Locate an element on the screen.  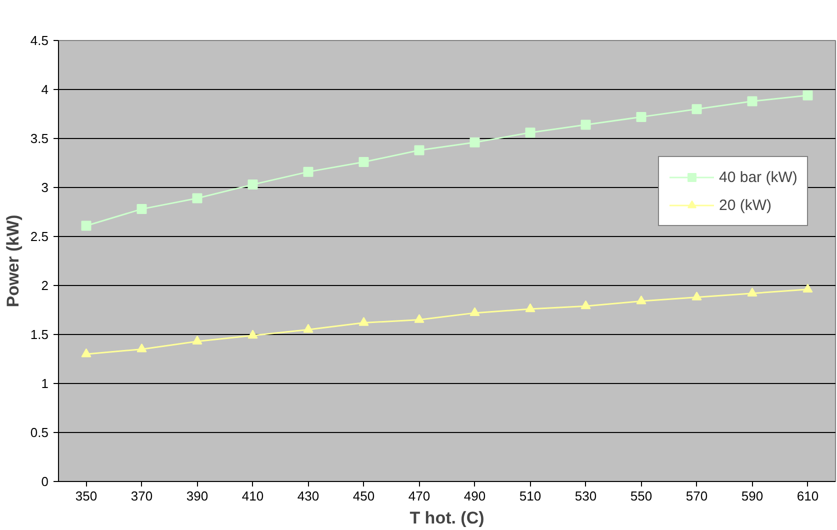
y-tick-label: 4.5 is located at coordinates (39, 40).